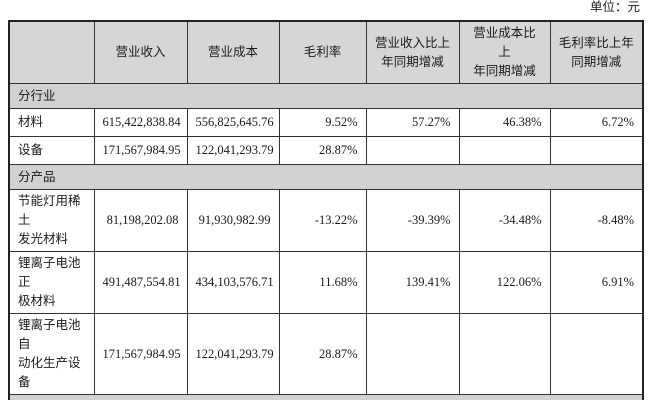 This screenshot has width=649, height=400. Describe the element at coordinates (322, 122) in the screenshot. I see `value-cell: 9.52%` at that location.